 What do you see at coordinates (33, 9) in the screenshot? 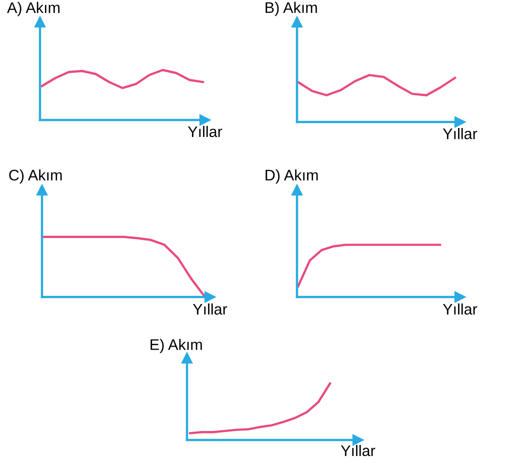
I see `y-axis-title: A) Akım` at bounding box center [33, 9].